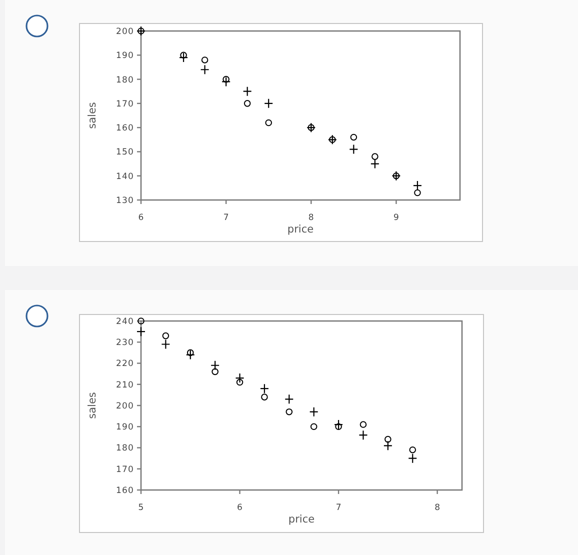 The height and width of the screenshot is (555, 578). I want to click on y-tick-label: 150, so click(125, 153).